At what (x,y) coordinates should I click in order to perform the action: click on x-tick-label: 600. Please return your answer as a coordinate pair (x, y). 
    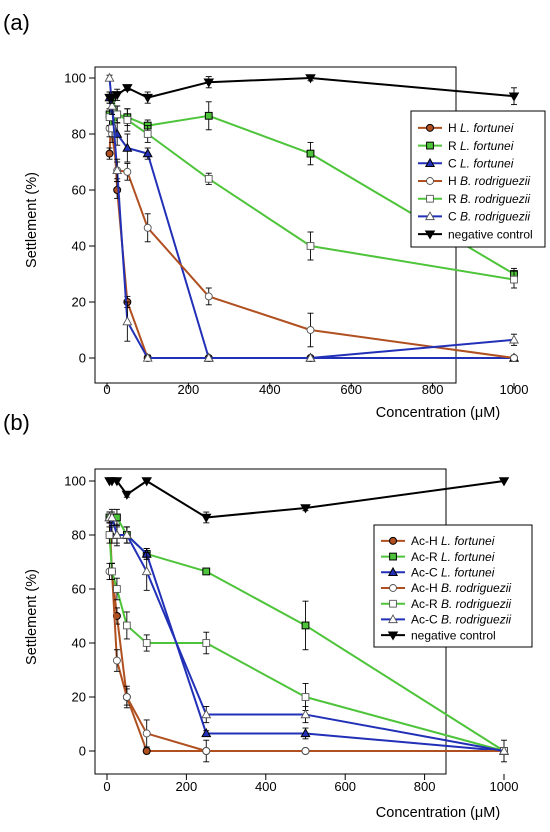
    Looking at the image, I should click on (351, 389).